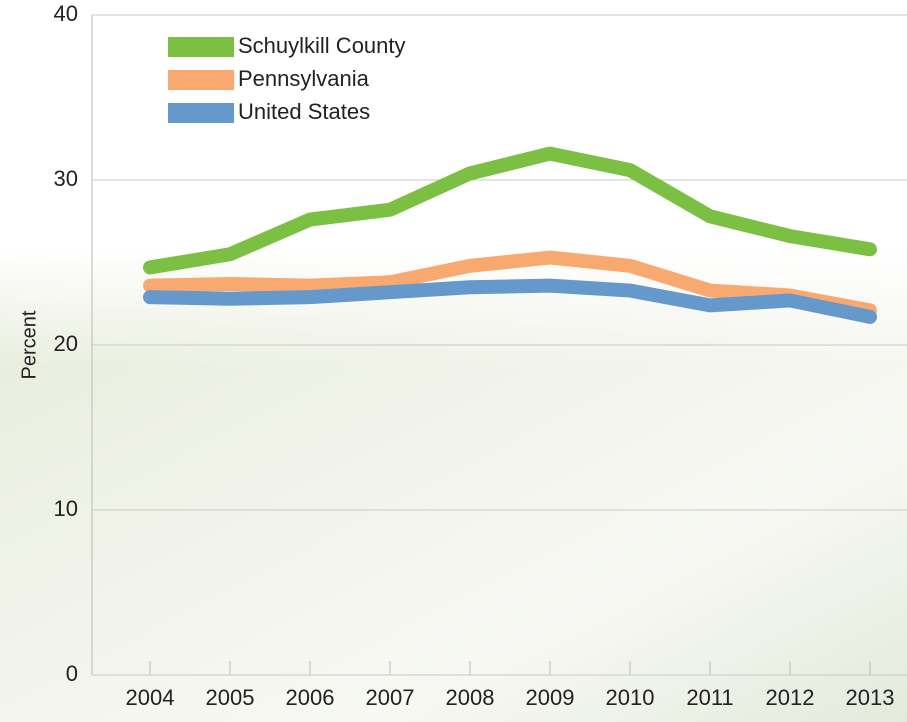 This screenshot has height=722, width=907. What do you see at coordinates (150, 697) in the screenshot?
I see `x-tick-label: 2004` at bounding box center [150, 697].